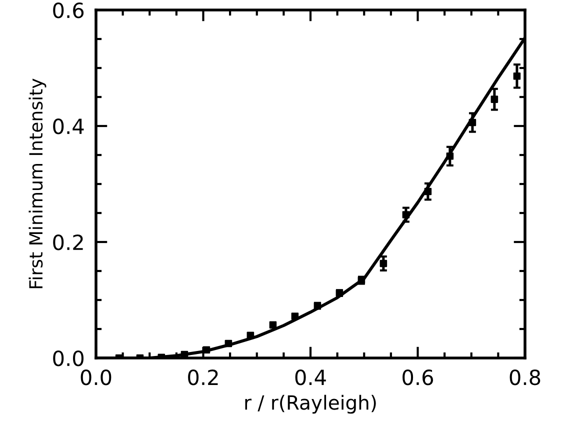  What do you see at coordinates (68, 358) in the screenshot?
I see `y-tick-label: 0.0` at bounding box center [68, 358].